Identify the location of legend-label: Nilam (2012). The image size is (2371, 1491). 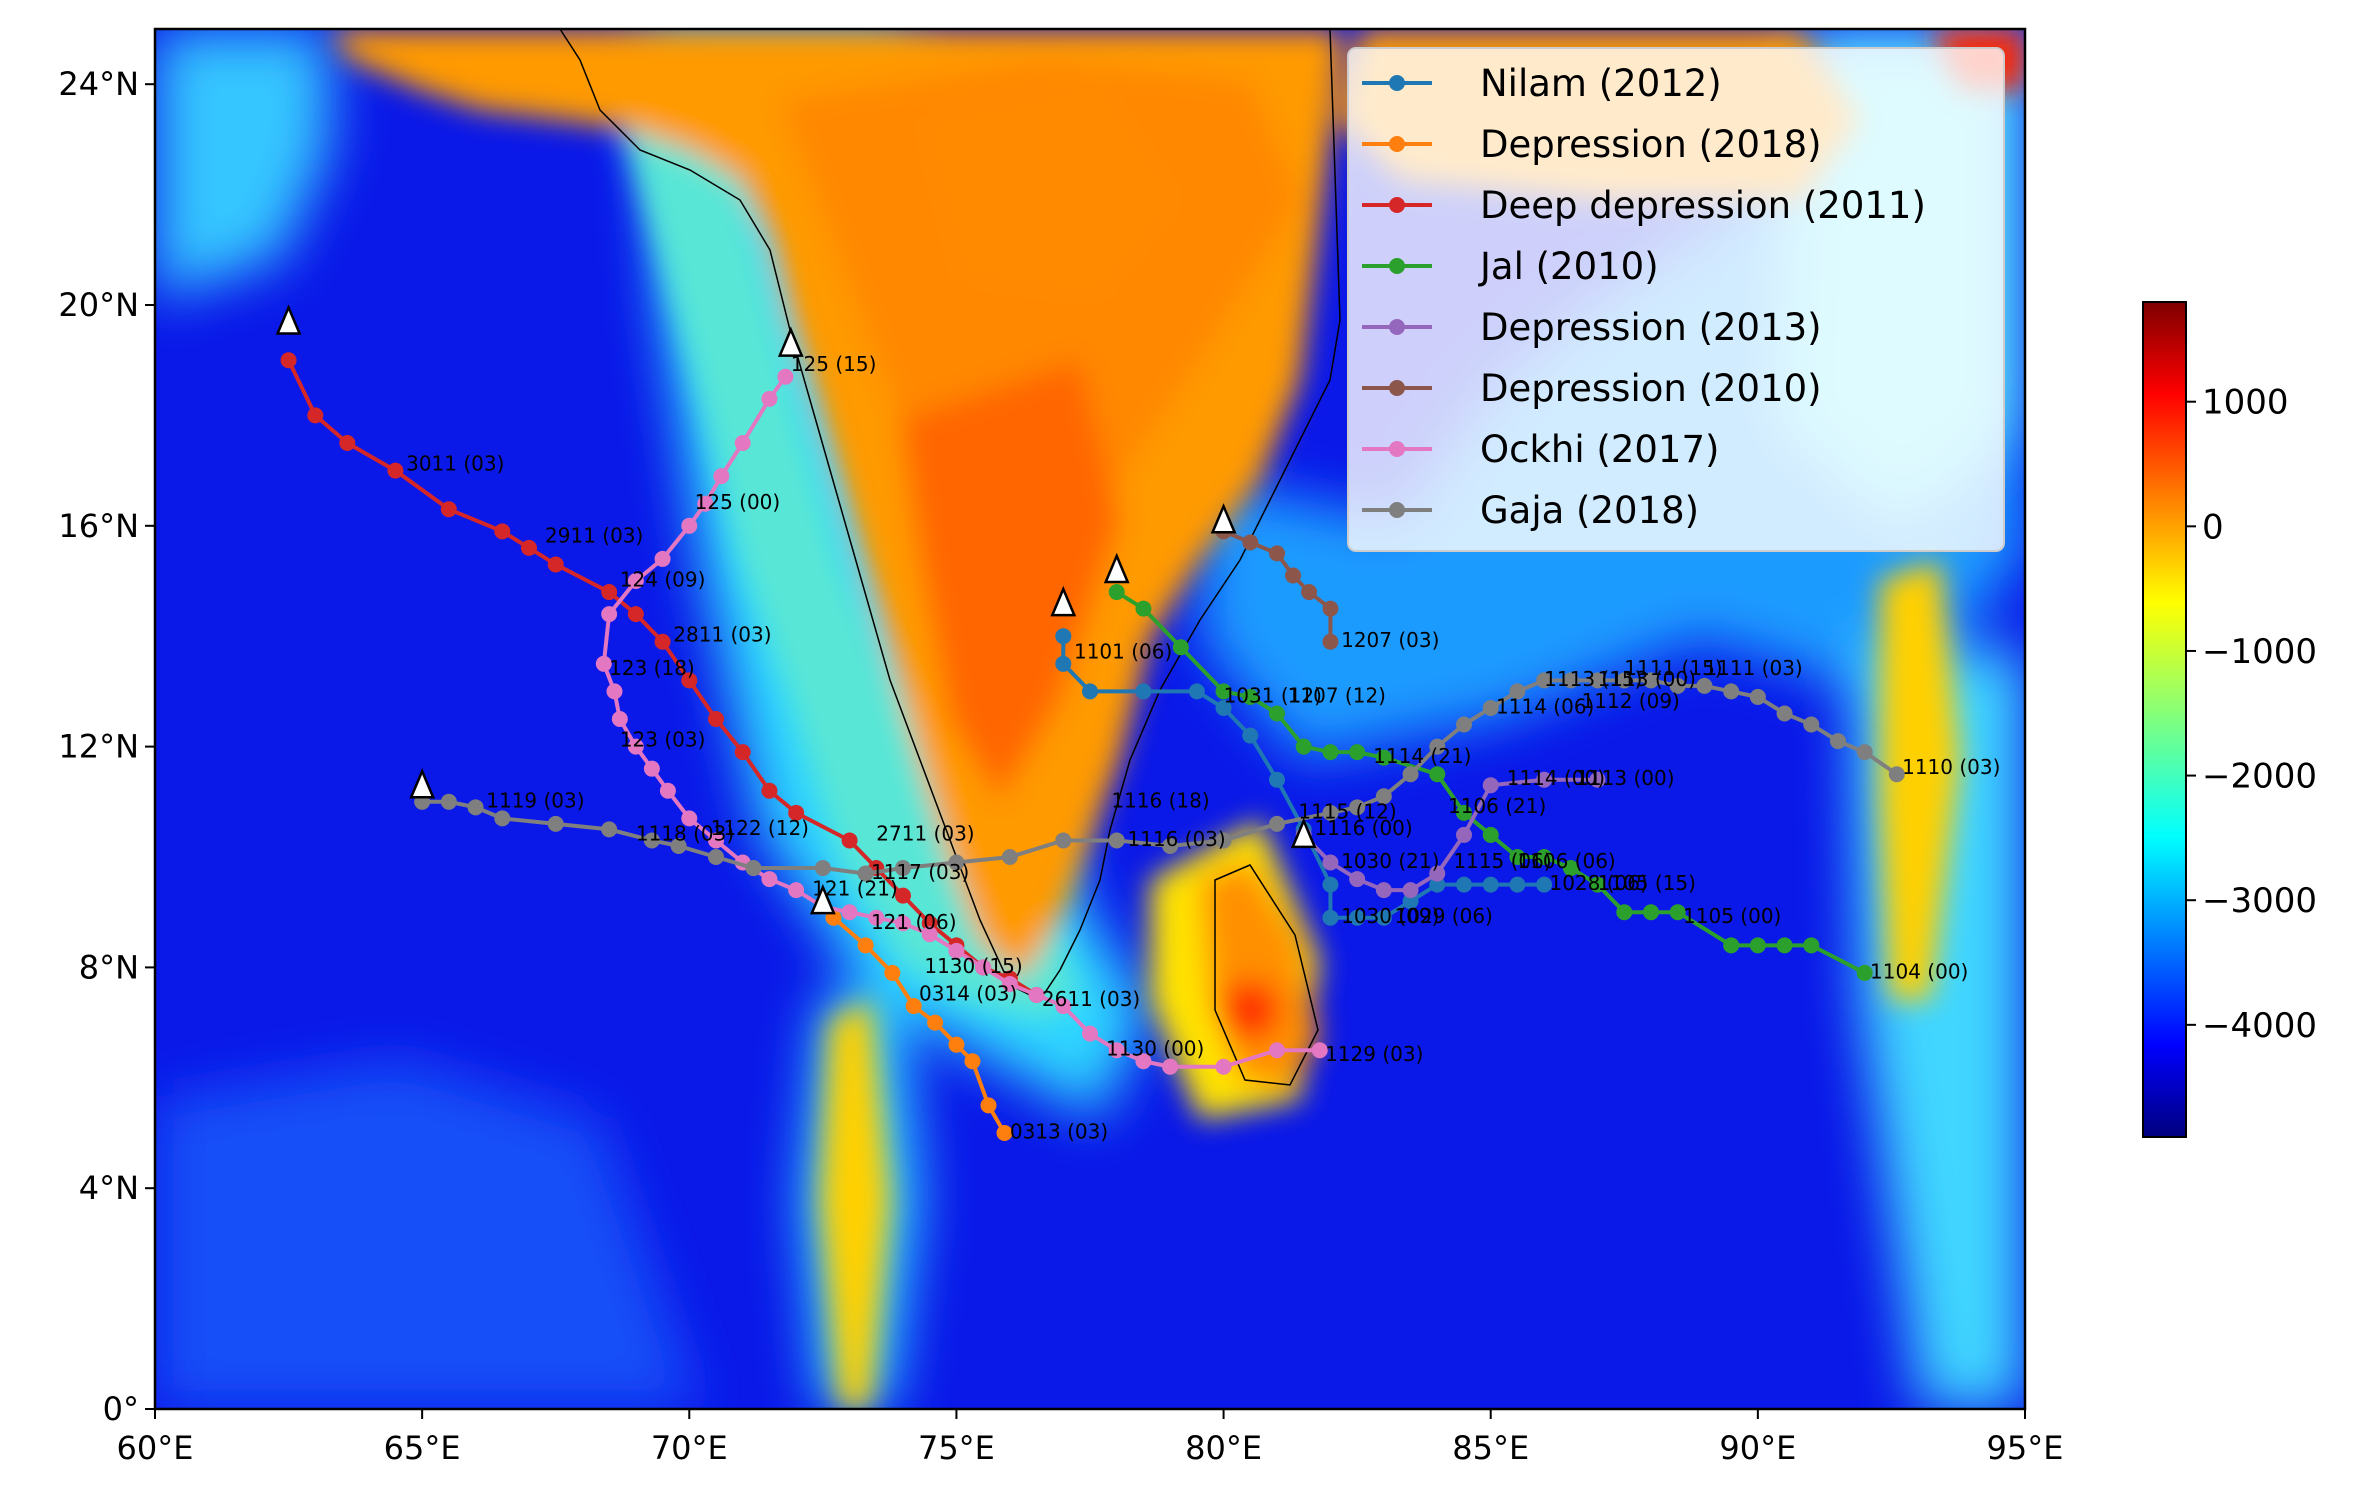
(1601, 83).